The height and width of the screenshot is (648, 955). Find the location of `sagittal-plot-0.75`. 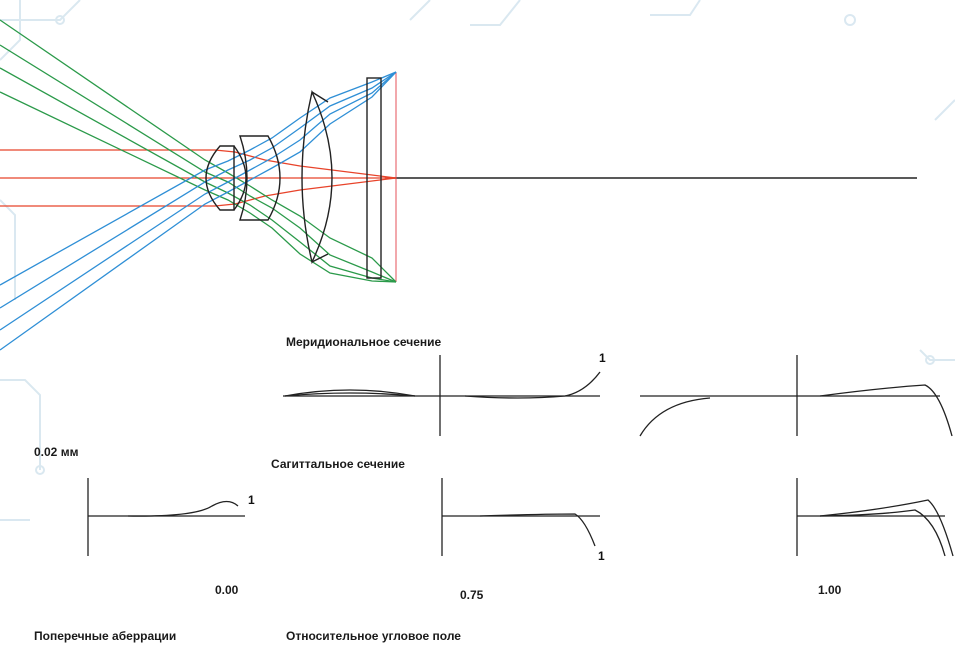

sagittal-plot-0.75 is located at coordinates (520, 517).